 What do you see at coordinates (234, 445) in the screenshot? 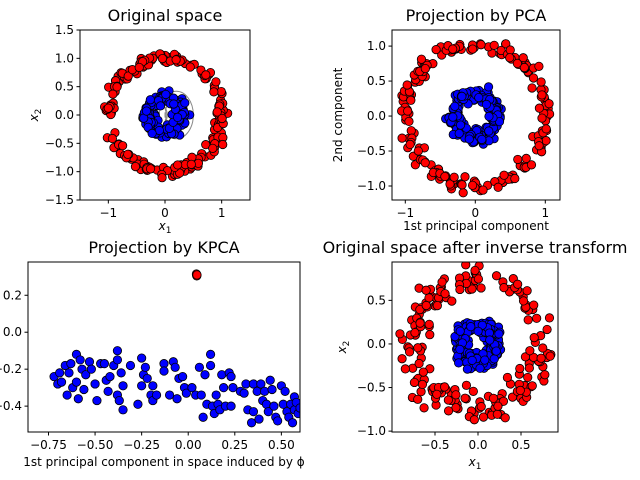
I see `x-tick-label: 0.25` at bounding box center [234, 445].